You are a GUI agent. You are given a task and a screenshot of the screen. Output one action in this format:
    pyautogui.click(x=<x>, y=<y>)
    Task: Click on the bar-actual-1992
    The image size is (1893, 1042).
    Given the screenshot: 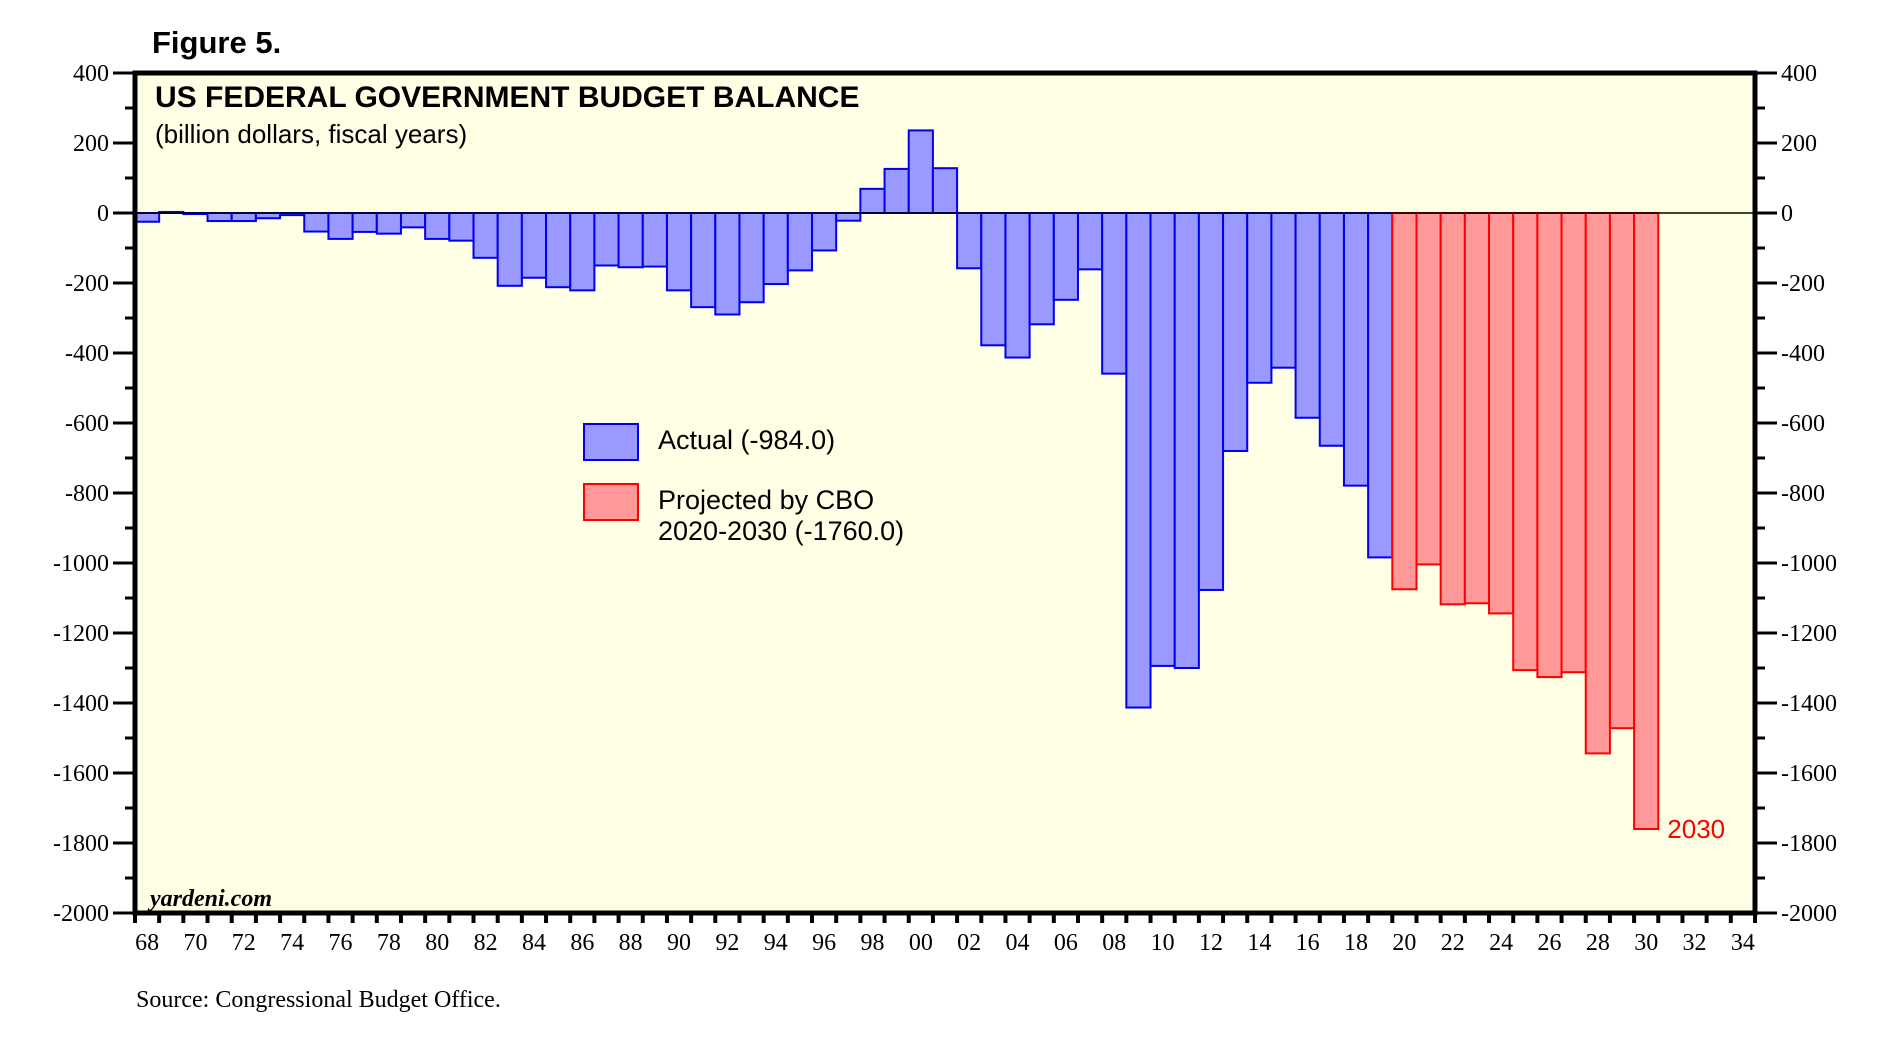 What is the action you would take?
    pyautogui.click(x=727, y=264)
    